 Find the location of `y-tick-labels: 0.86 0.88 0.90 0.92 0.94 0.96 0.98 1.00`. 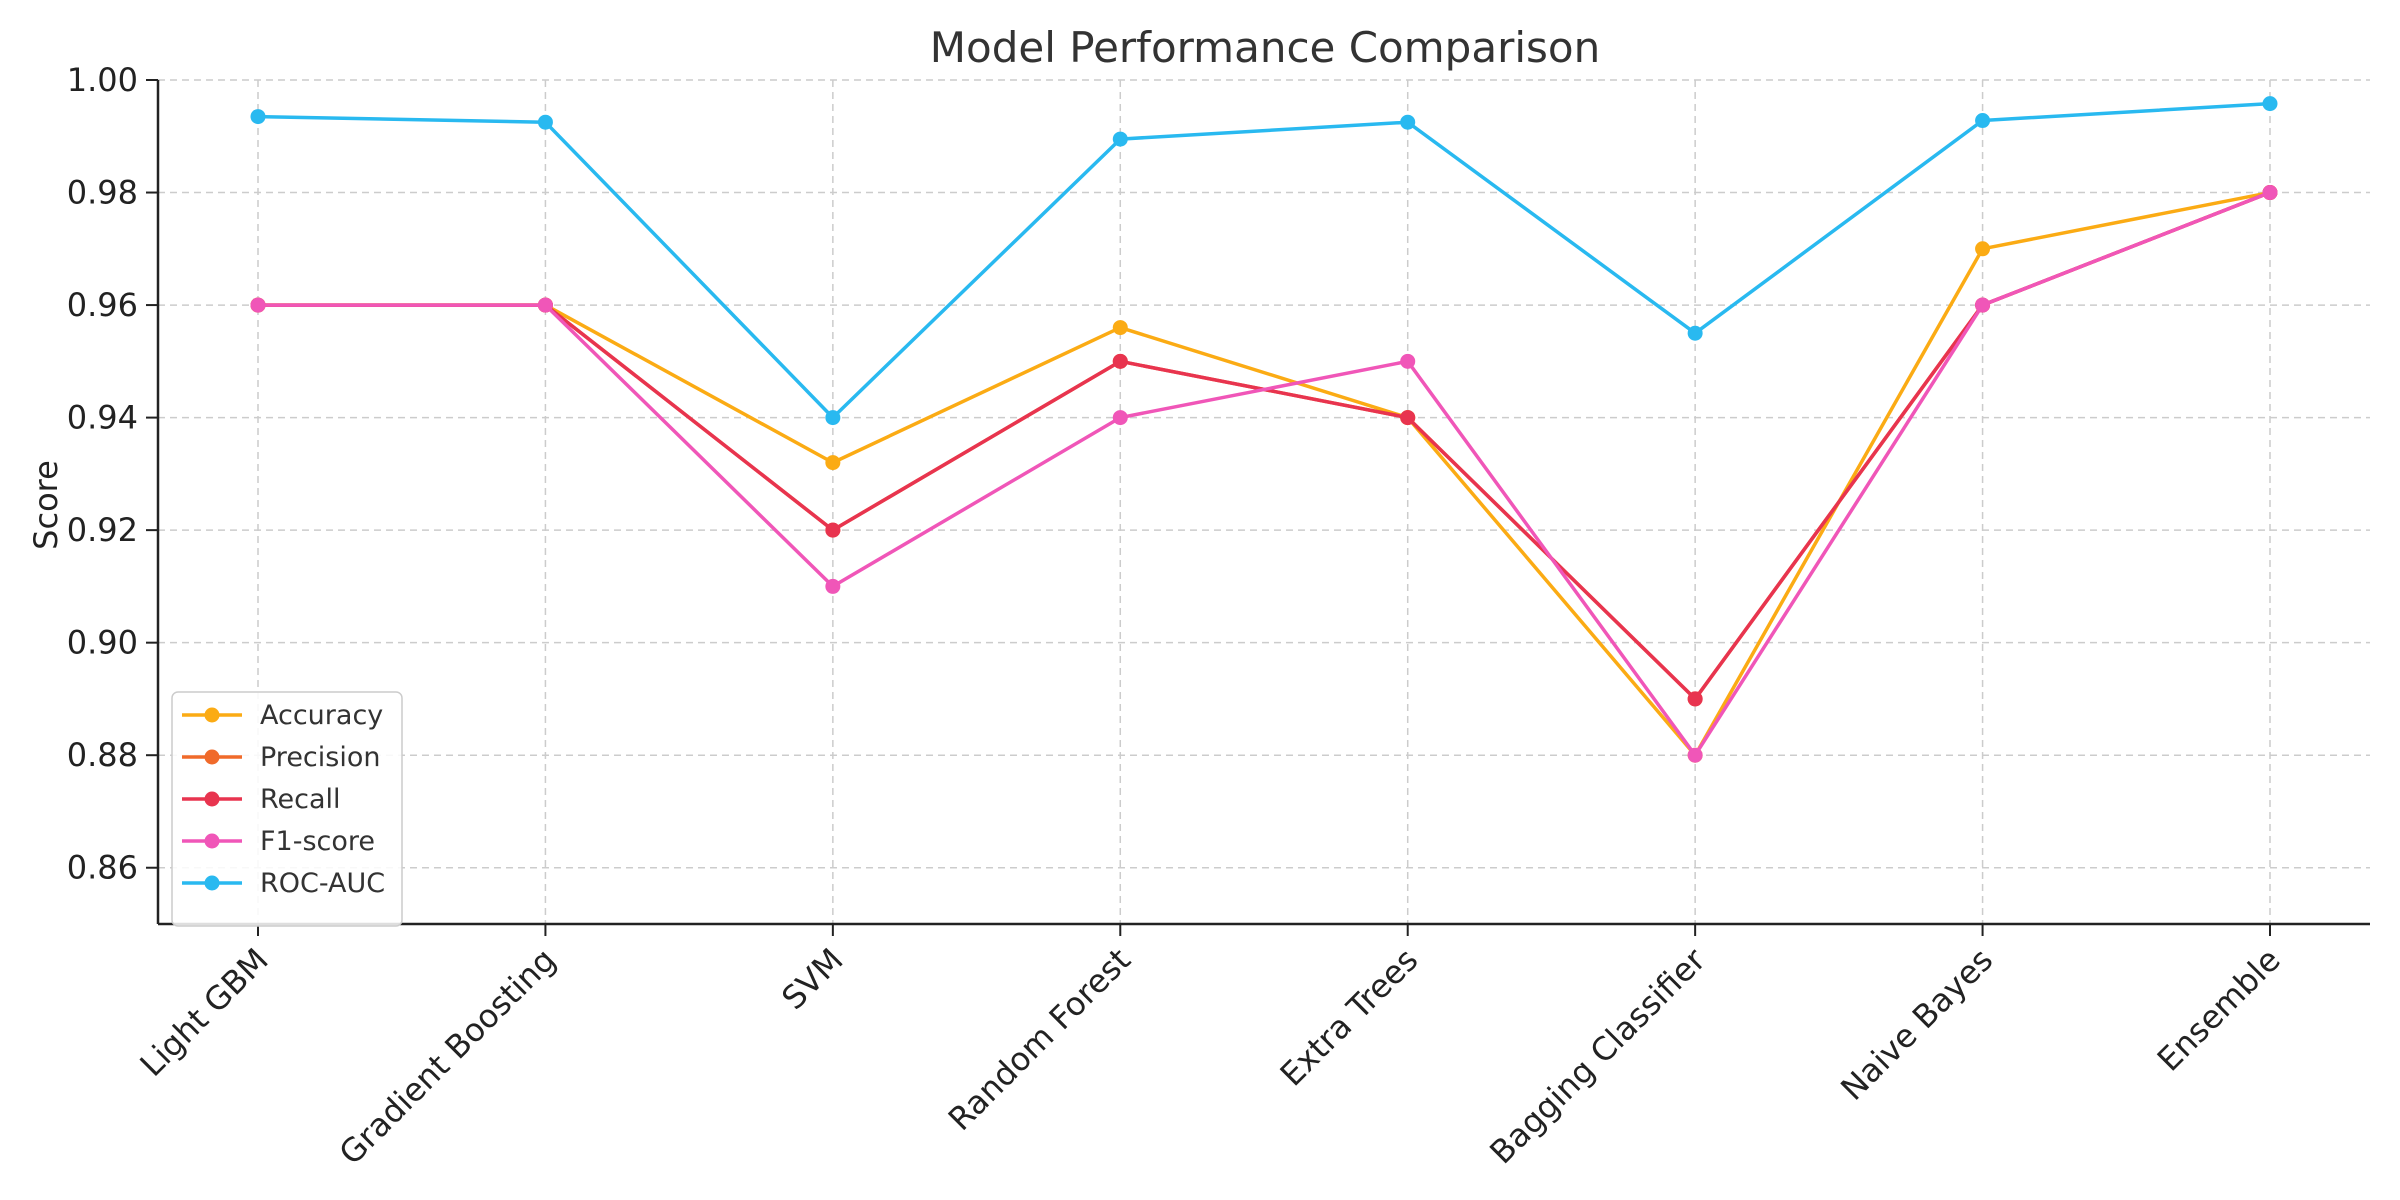

y-tick-labels: 0.86 0.88 0.90 0.92 0.94 0.96 0.98 1.00 is located at coordinates (102, 474).